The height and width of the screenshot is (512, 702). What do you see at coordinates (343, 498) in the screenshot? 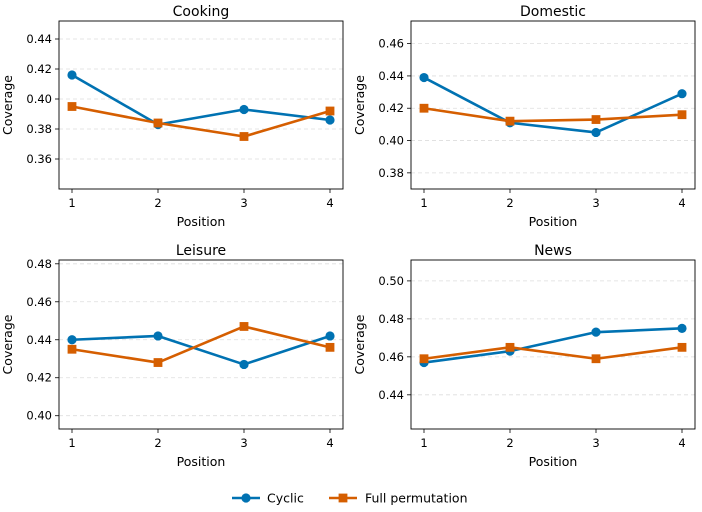
I see `legend-marker-square` at bounding box center [343, 498].